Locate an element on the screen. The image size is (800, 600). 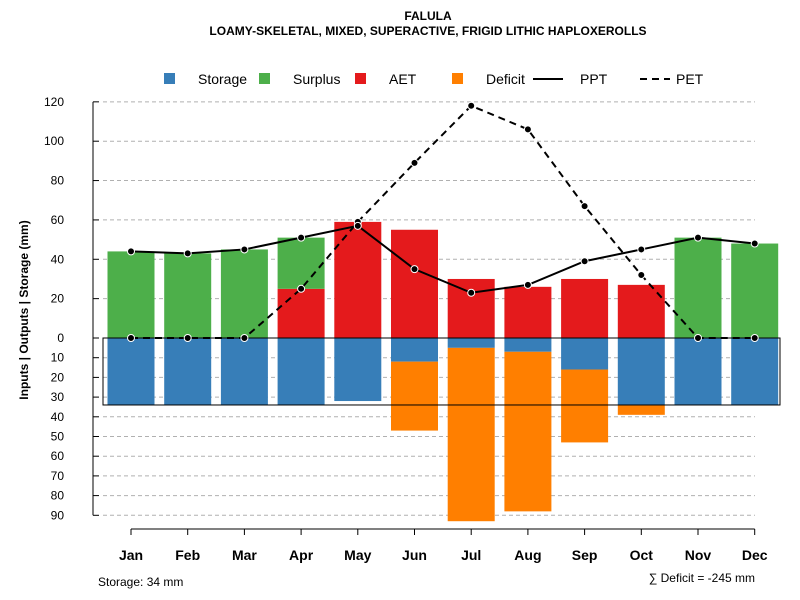
x-tick-label: Feb is located at coordinates (187, 555).